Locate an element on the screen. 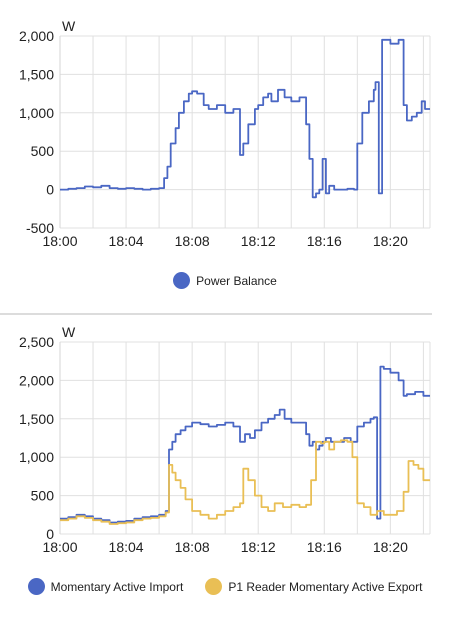 The width and height of the screenshot is (450, 620). legend-item-p1-reader-export: P1 Reader Momentary Active Export is located at coordinates (313, 586).